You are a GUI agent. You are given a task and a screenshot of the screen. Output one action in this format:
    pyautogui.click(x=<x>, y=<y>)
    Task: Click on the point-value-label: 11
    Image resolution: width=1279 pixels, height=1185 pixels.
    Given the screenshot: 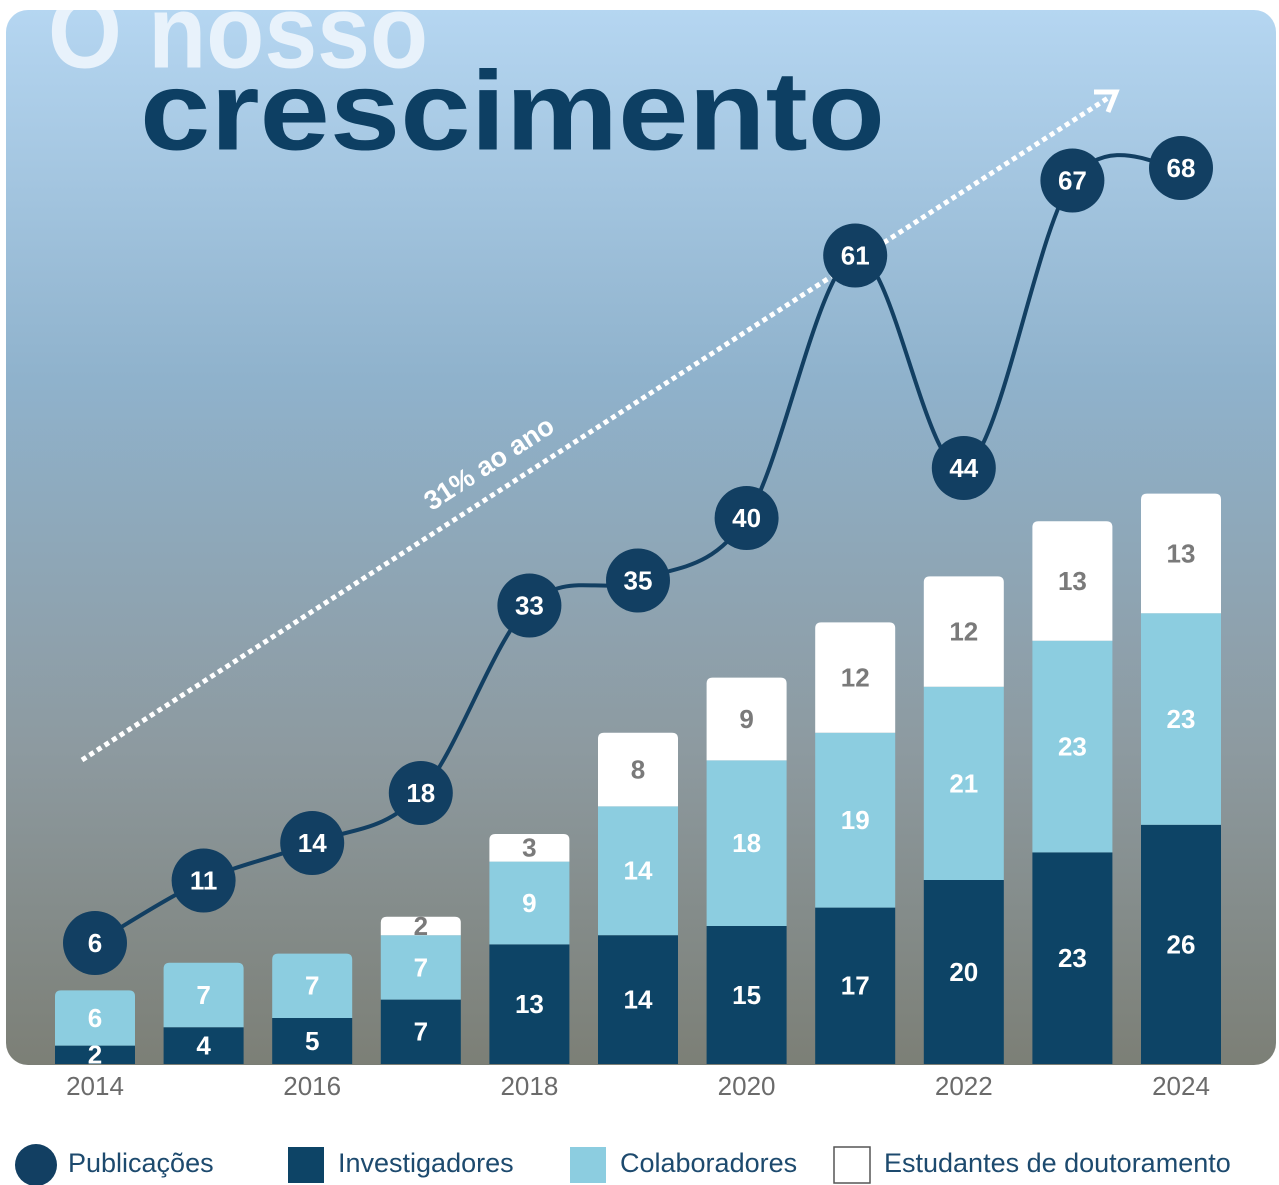 What is the action you would take?
    pyautogui.click(x=204, y=880)
    